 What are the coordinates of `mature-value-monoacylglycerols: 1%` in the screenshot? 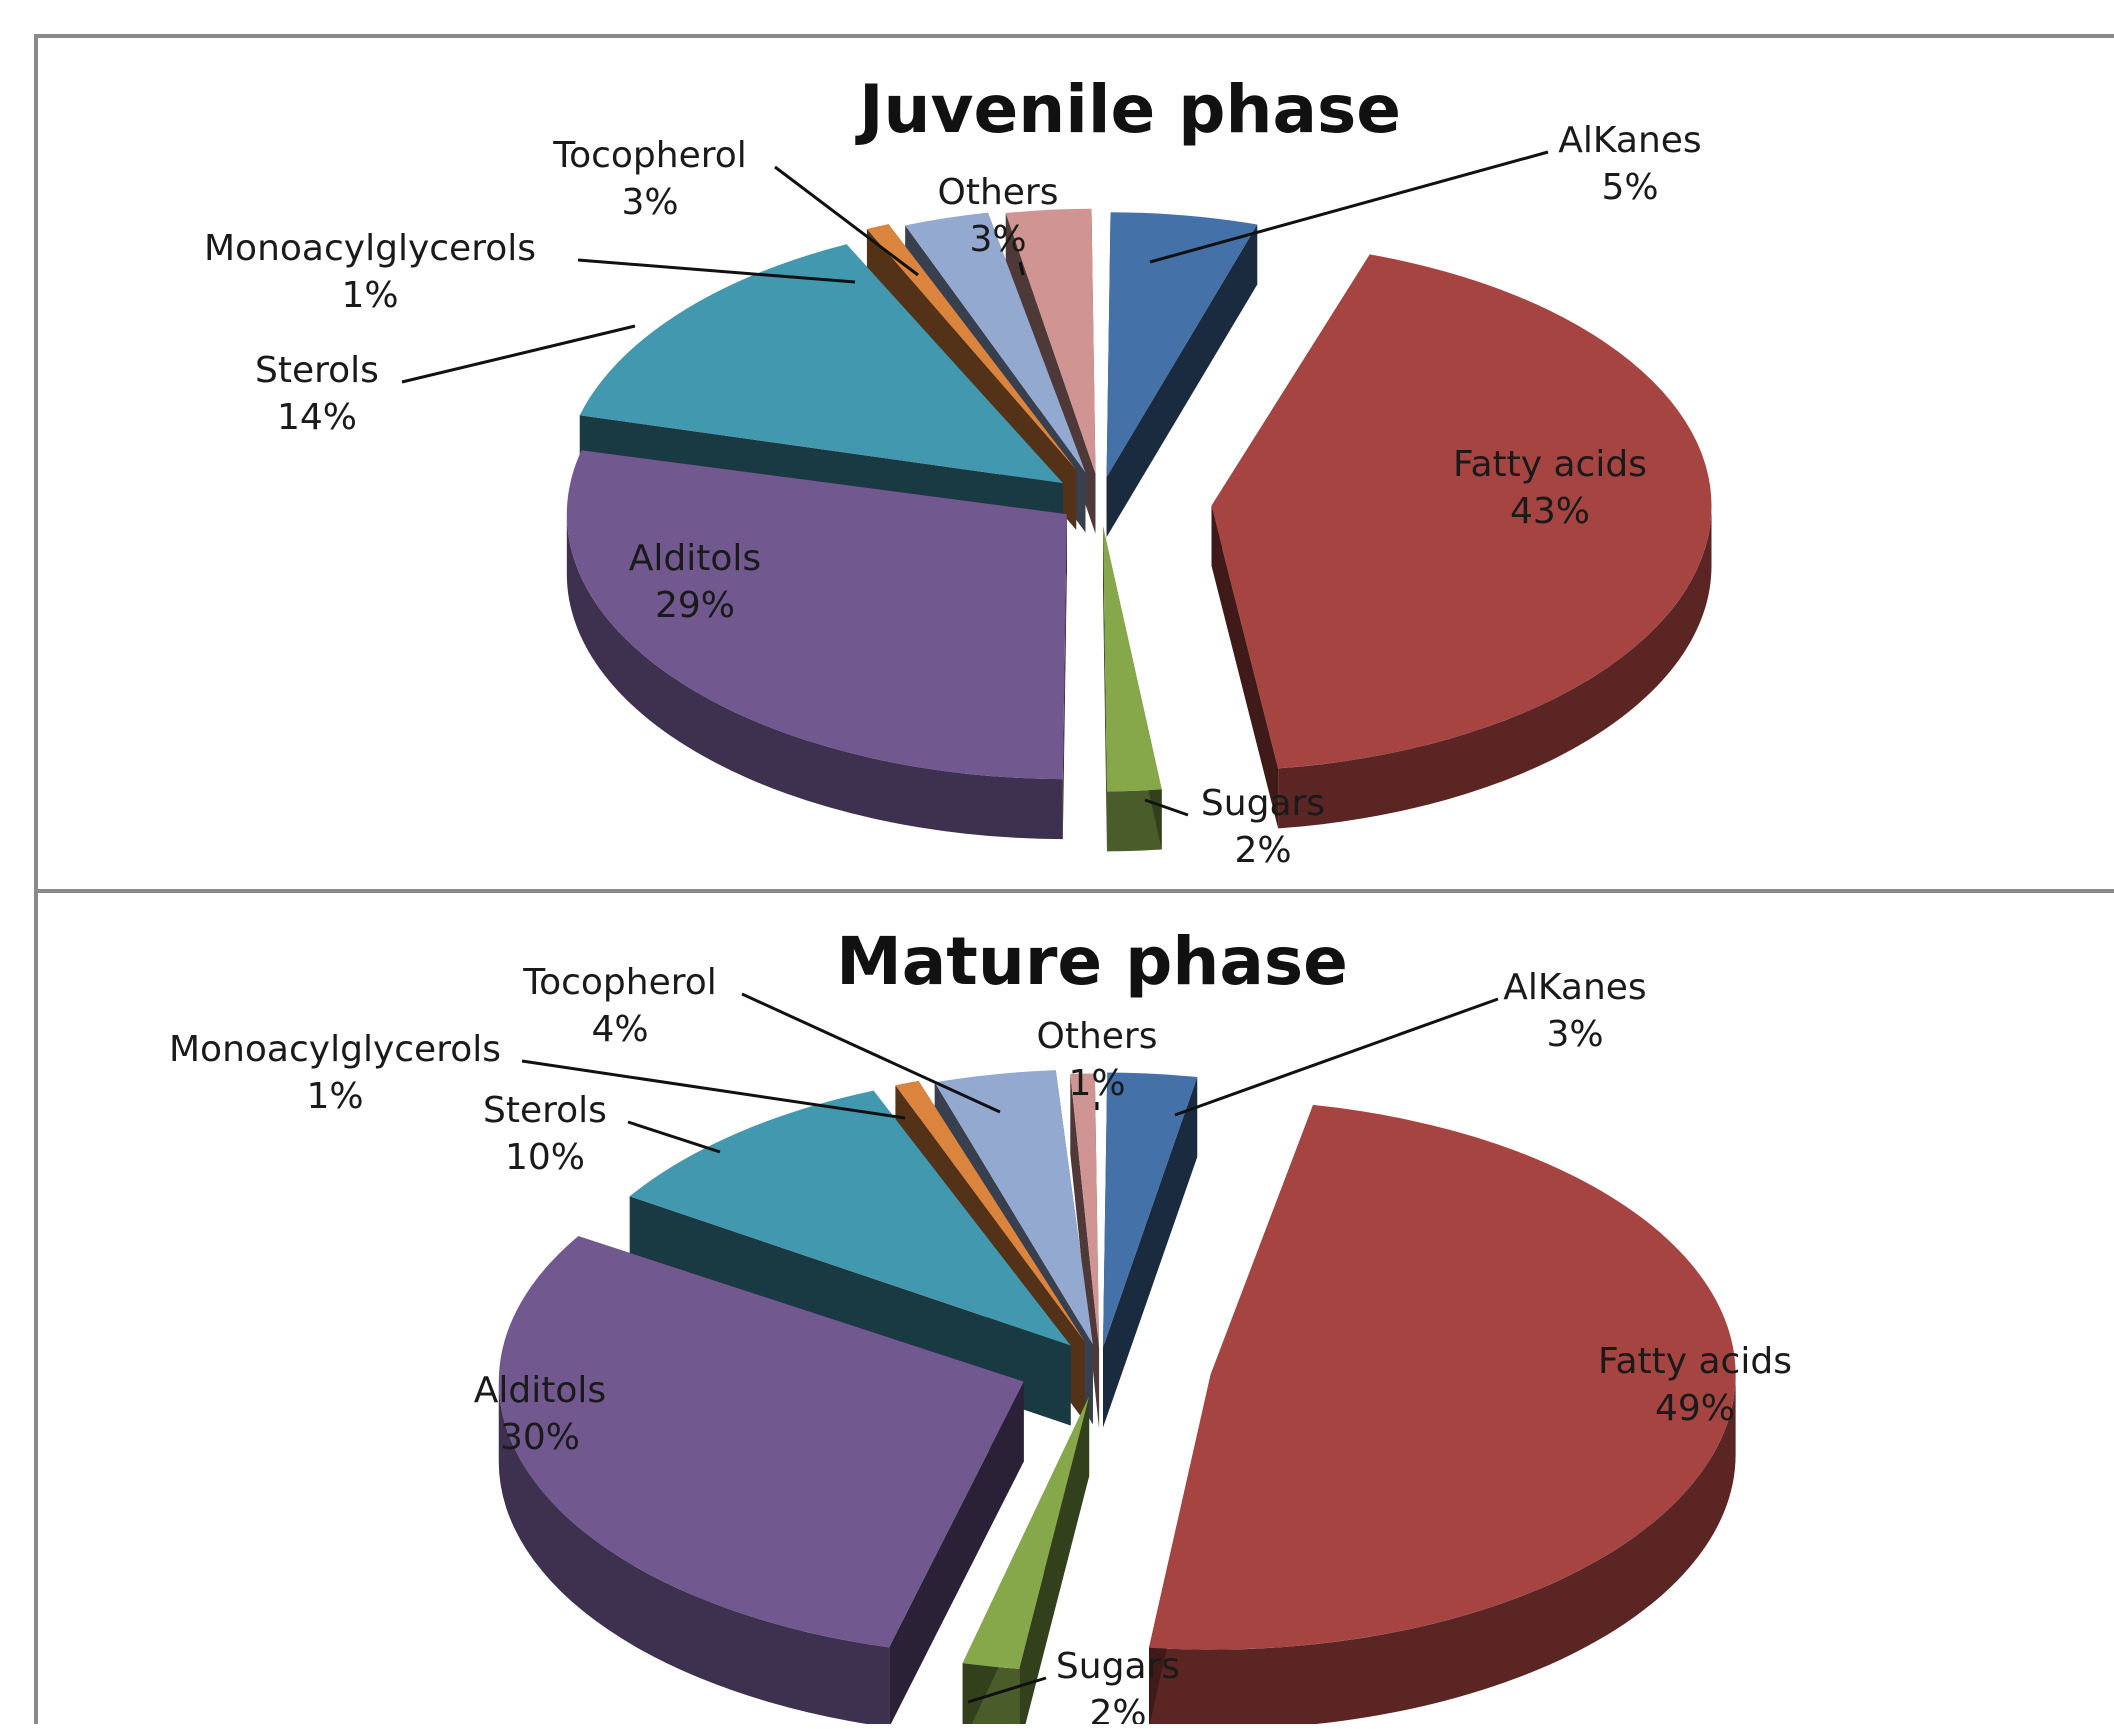 It's located at (334, 1096).